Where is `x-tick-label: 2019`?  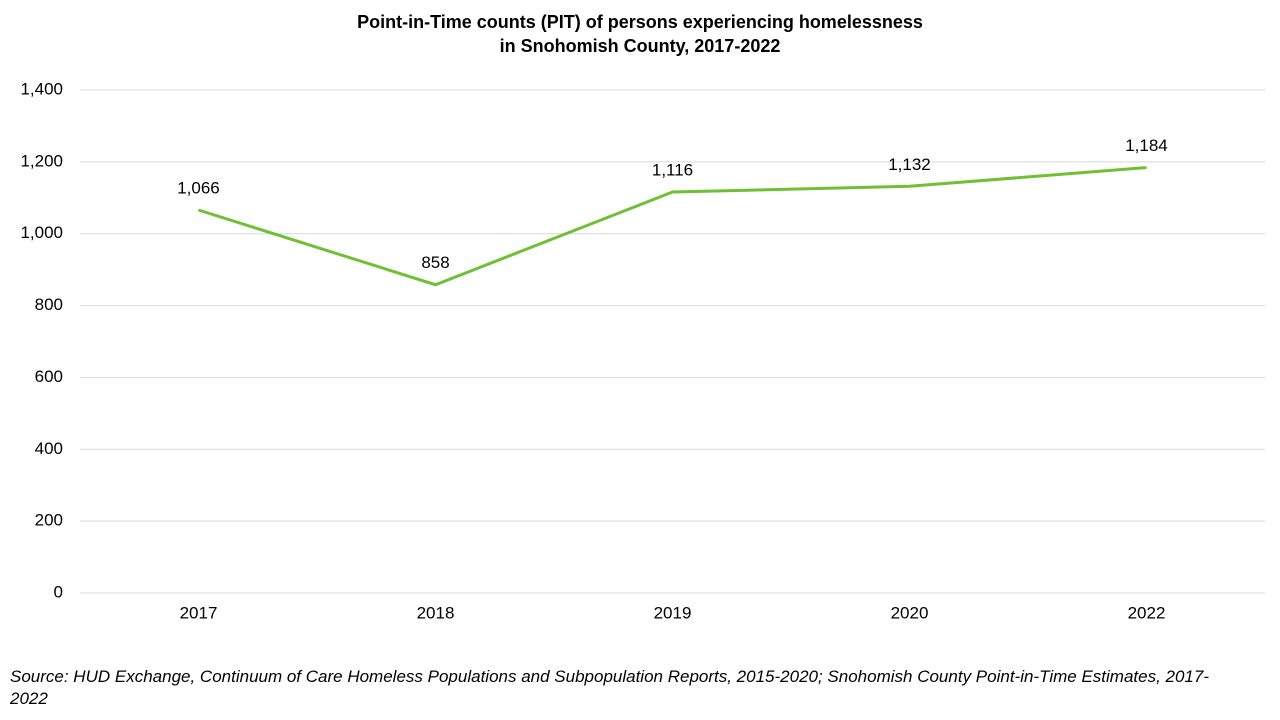
x-tick-label: 2019 is located at coordinates (673, 612).